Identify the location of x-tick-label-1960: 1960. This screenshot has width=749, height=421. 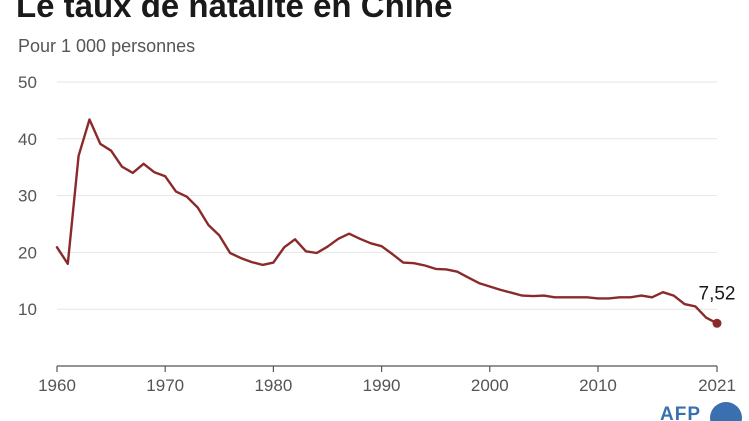
(57, 385).